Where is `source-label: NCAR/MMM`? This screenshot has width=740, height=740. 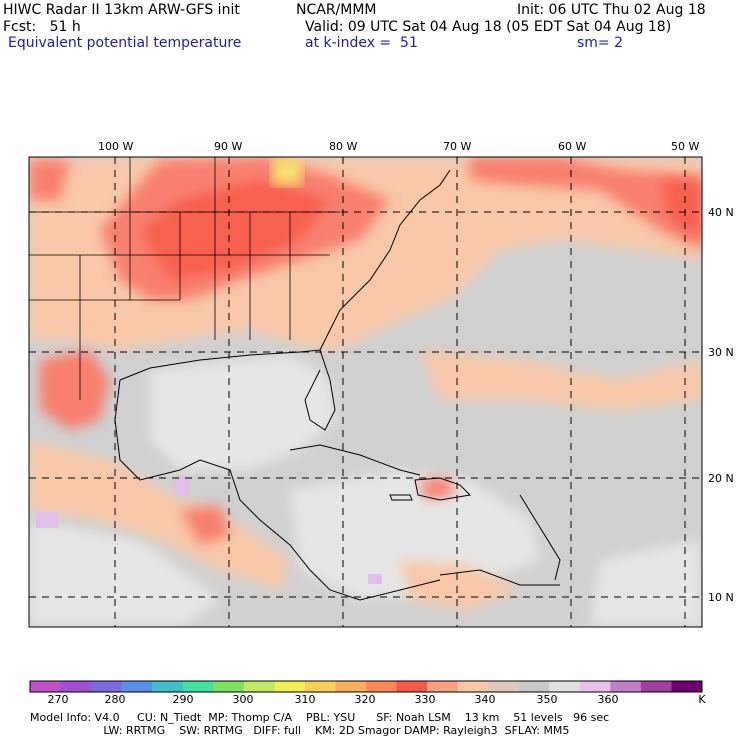
source-label: NCAR/MMM is located at coordinates (336, 10).